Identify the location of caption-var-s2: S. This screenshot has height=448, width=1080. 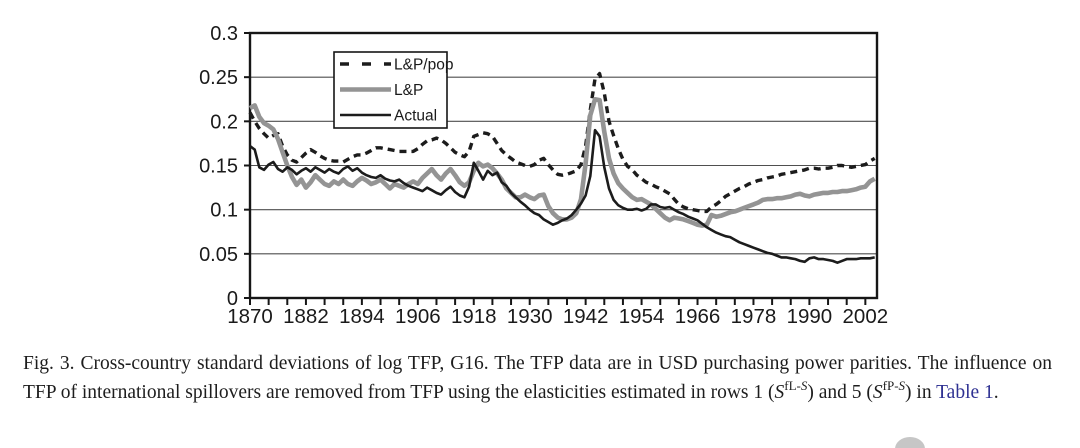
(877, 392).